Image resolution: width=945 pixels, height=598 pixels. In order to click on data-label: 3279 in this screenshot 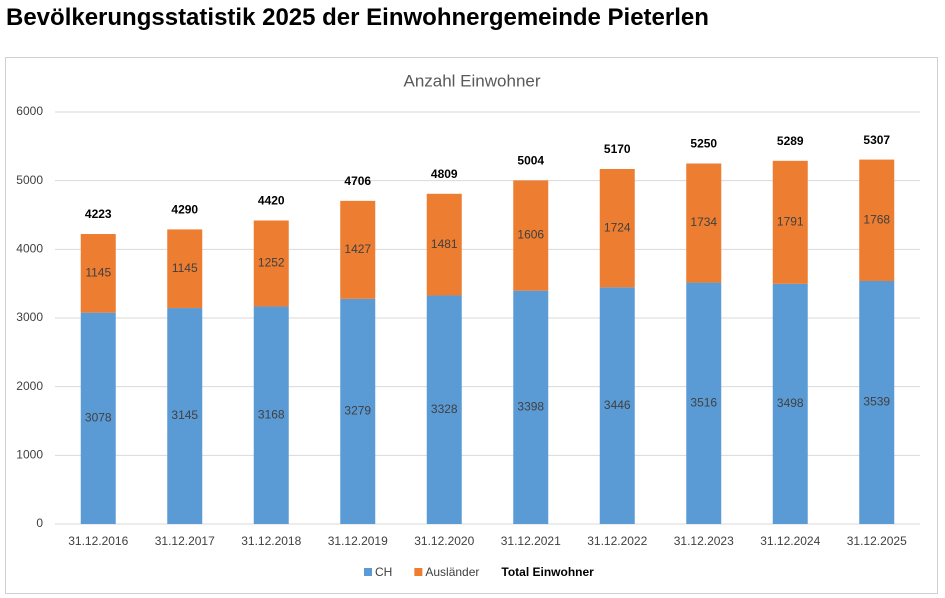, I will do `click(357, 411)`.